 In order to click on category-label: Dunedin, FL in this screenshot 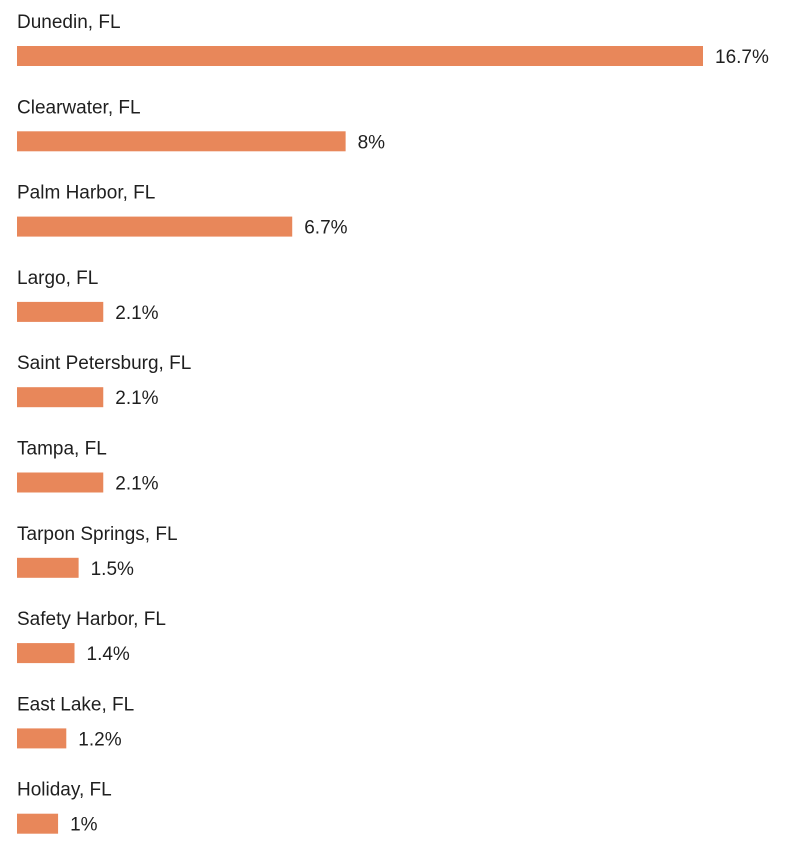, I will do `click(69, 22)`.